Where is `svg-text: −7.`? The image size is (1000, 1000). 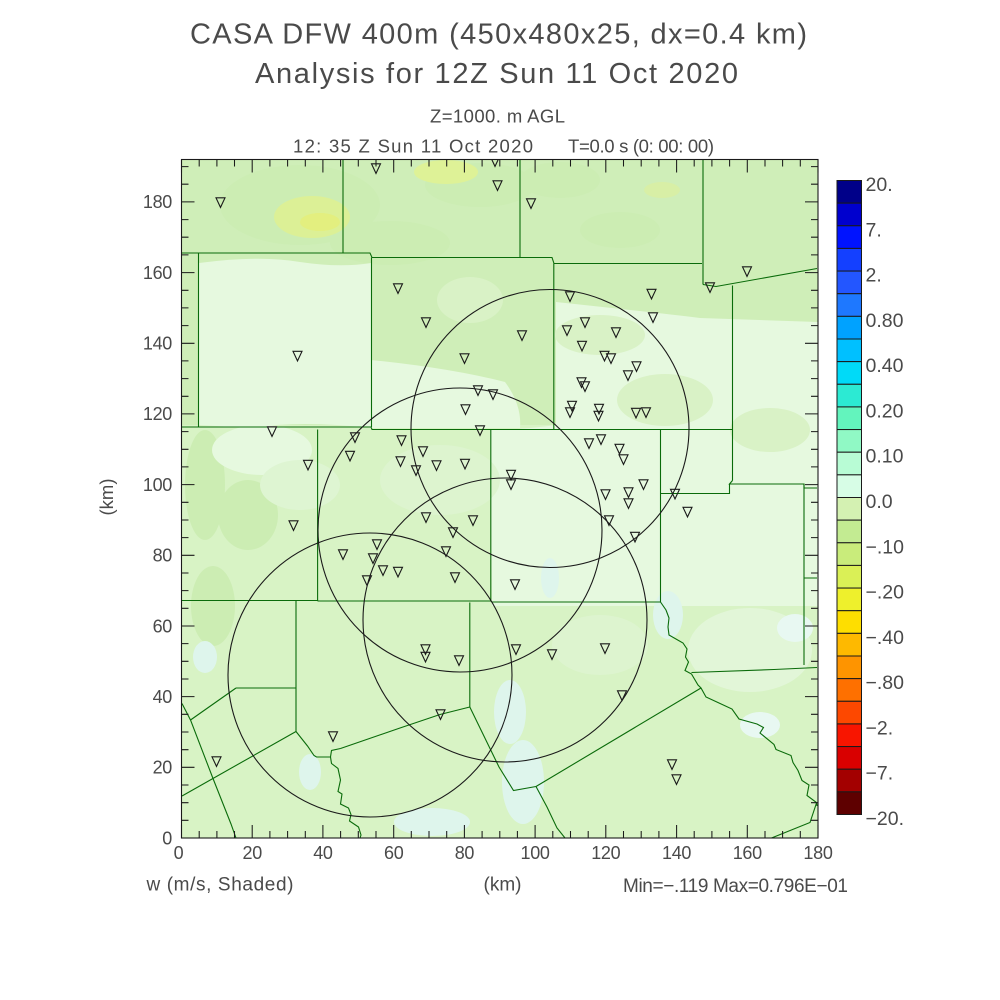 svg-text: −7. is located at coordinates (880, 774).